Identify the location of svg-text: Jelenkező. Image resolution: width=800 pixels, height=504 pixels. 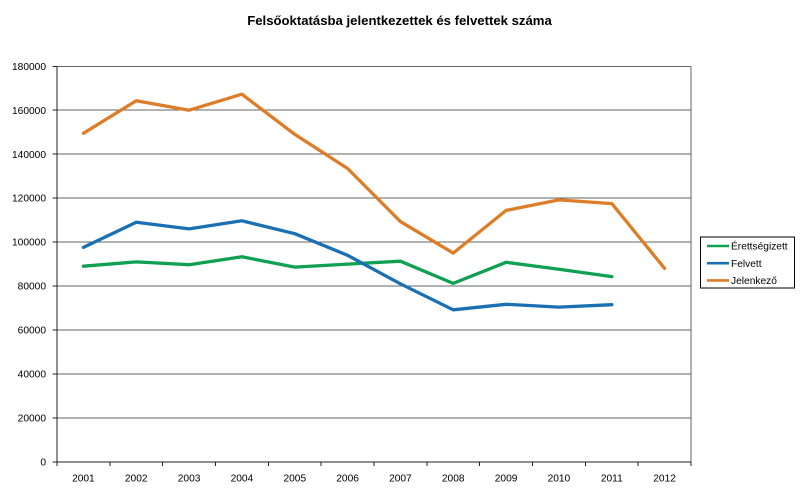
(754, 281).